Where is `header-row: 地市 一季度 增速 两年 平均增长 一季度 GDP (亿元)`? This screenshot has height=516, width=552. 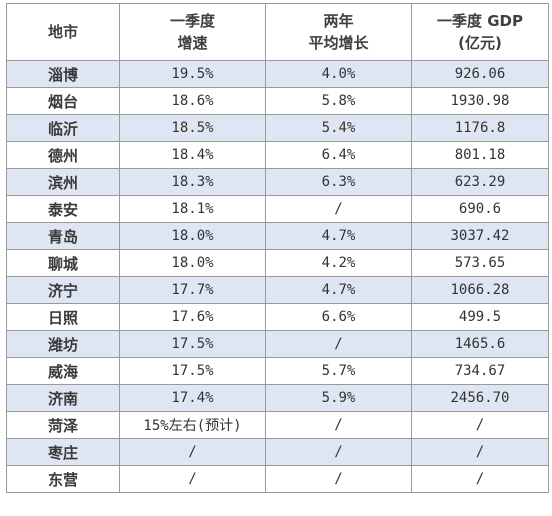
header-row: 地市 一季度 增速 两年 平均增长 一季度 GDP (亿元) is located at coordinates (277, 32).